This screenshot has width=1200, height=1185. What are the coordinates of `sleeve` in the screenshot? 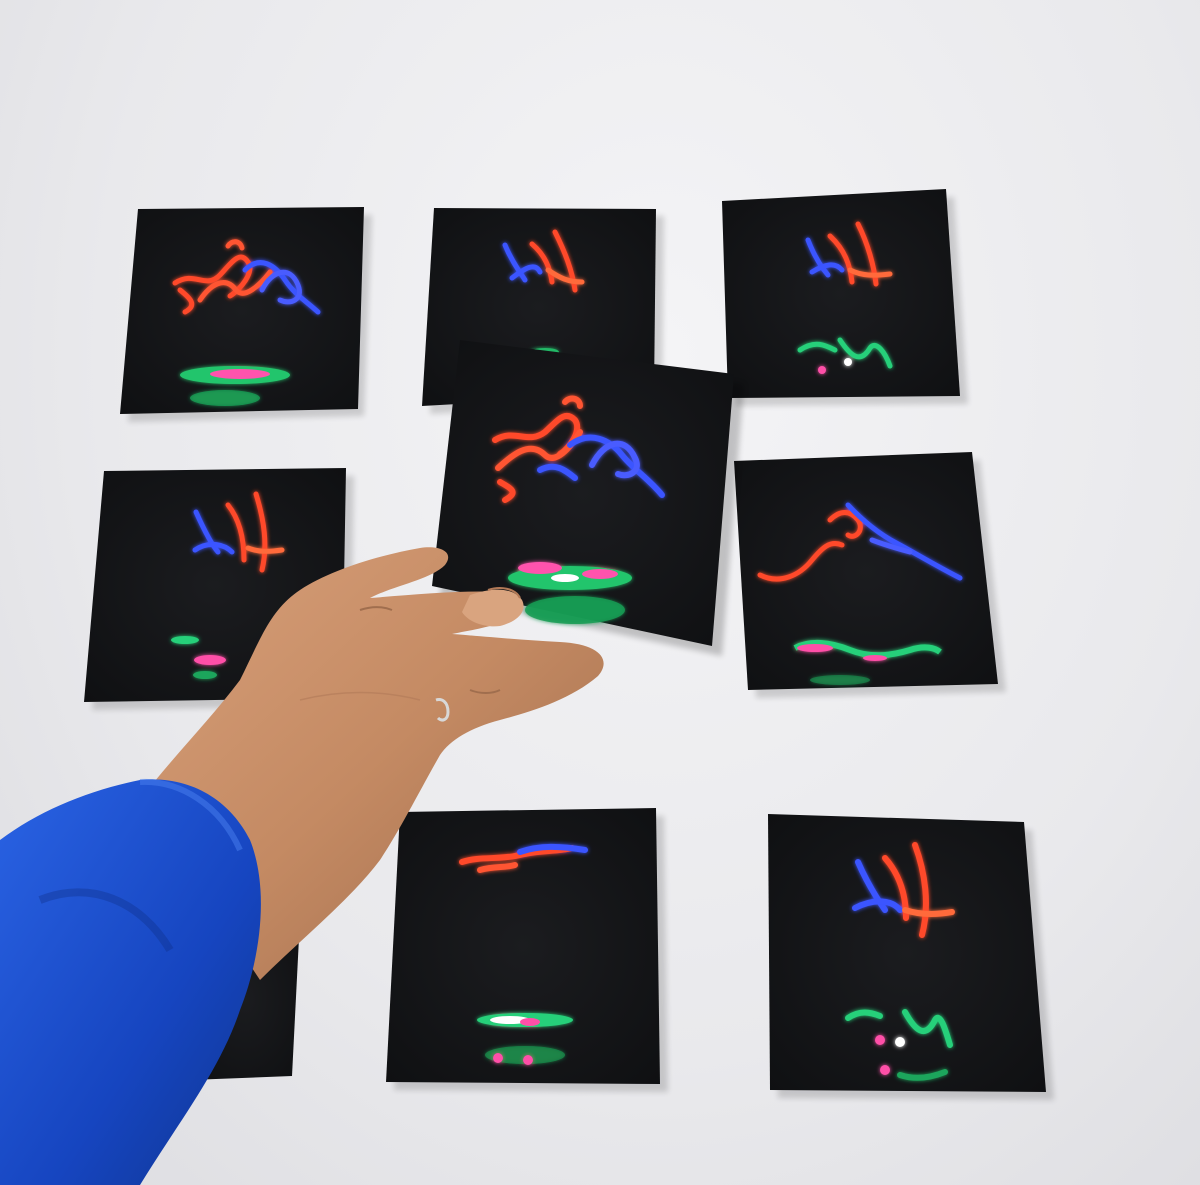 It's located at (130, 981).